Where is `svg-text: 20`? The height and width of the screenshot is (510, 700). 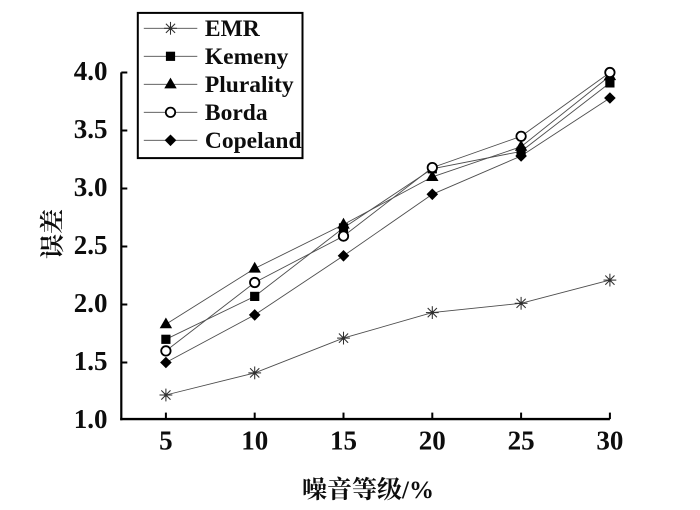
svg-text: 20 is located at coordinates (432, 441).